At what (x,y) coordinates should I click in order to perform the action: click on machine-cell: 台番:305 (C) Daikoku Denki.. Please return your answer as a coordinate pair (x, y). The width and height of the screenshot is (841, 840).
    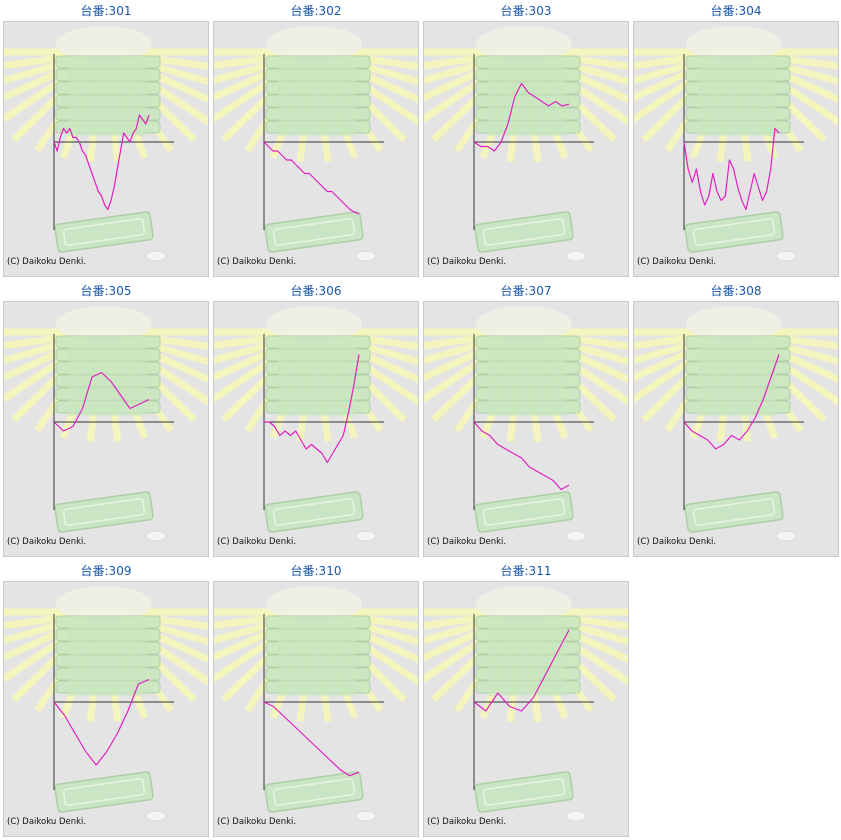
    Looking at the image, I should click on (106, 419).